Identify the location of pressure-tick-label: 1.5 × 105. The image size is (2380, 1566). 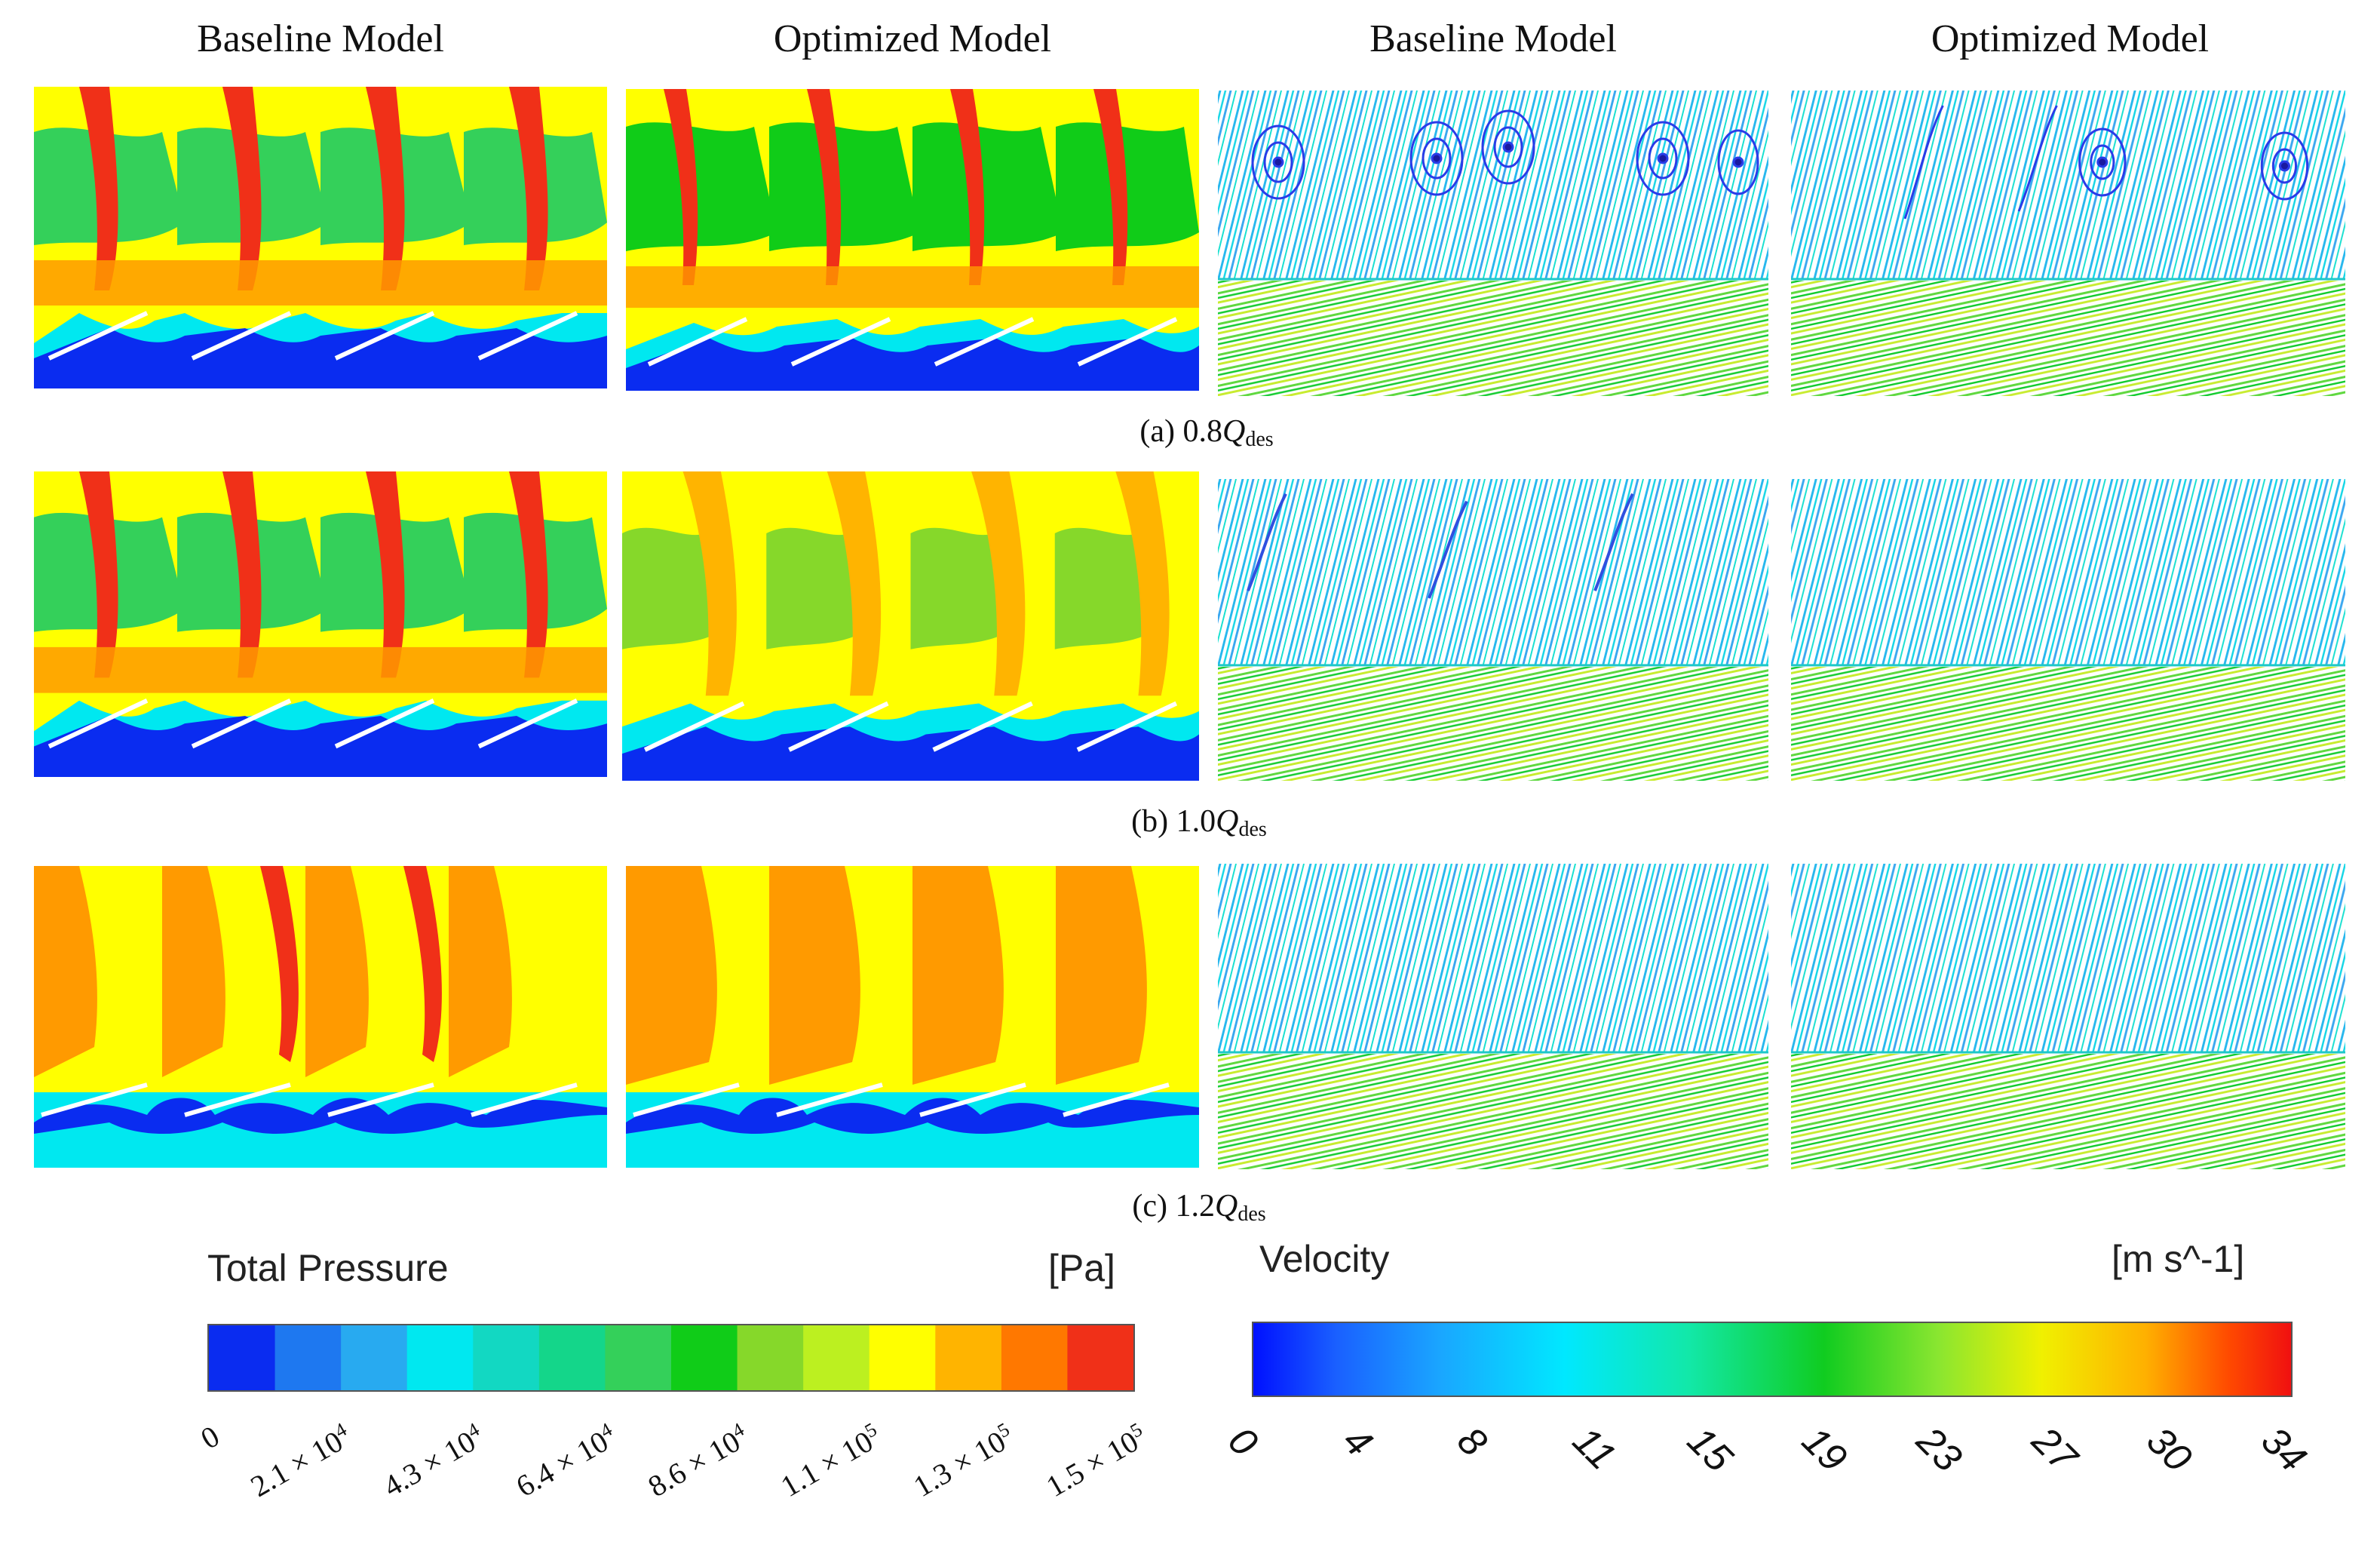
(1093, 1461).